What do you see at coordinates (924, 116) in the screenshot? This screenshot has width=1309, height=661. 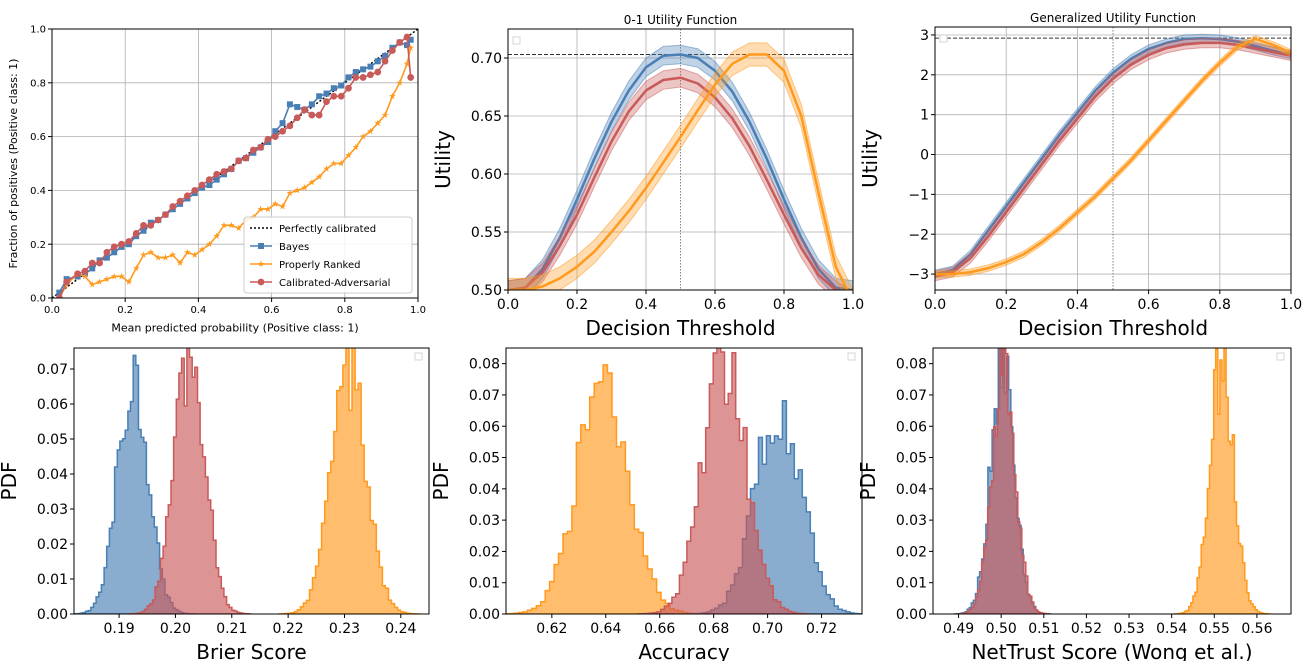 I see `y-tick-label: 1` at bounding box center [924, 116].